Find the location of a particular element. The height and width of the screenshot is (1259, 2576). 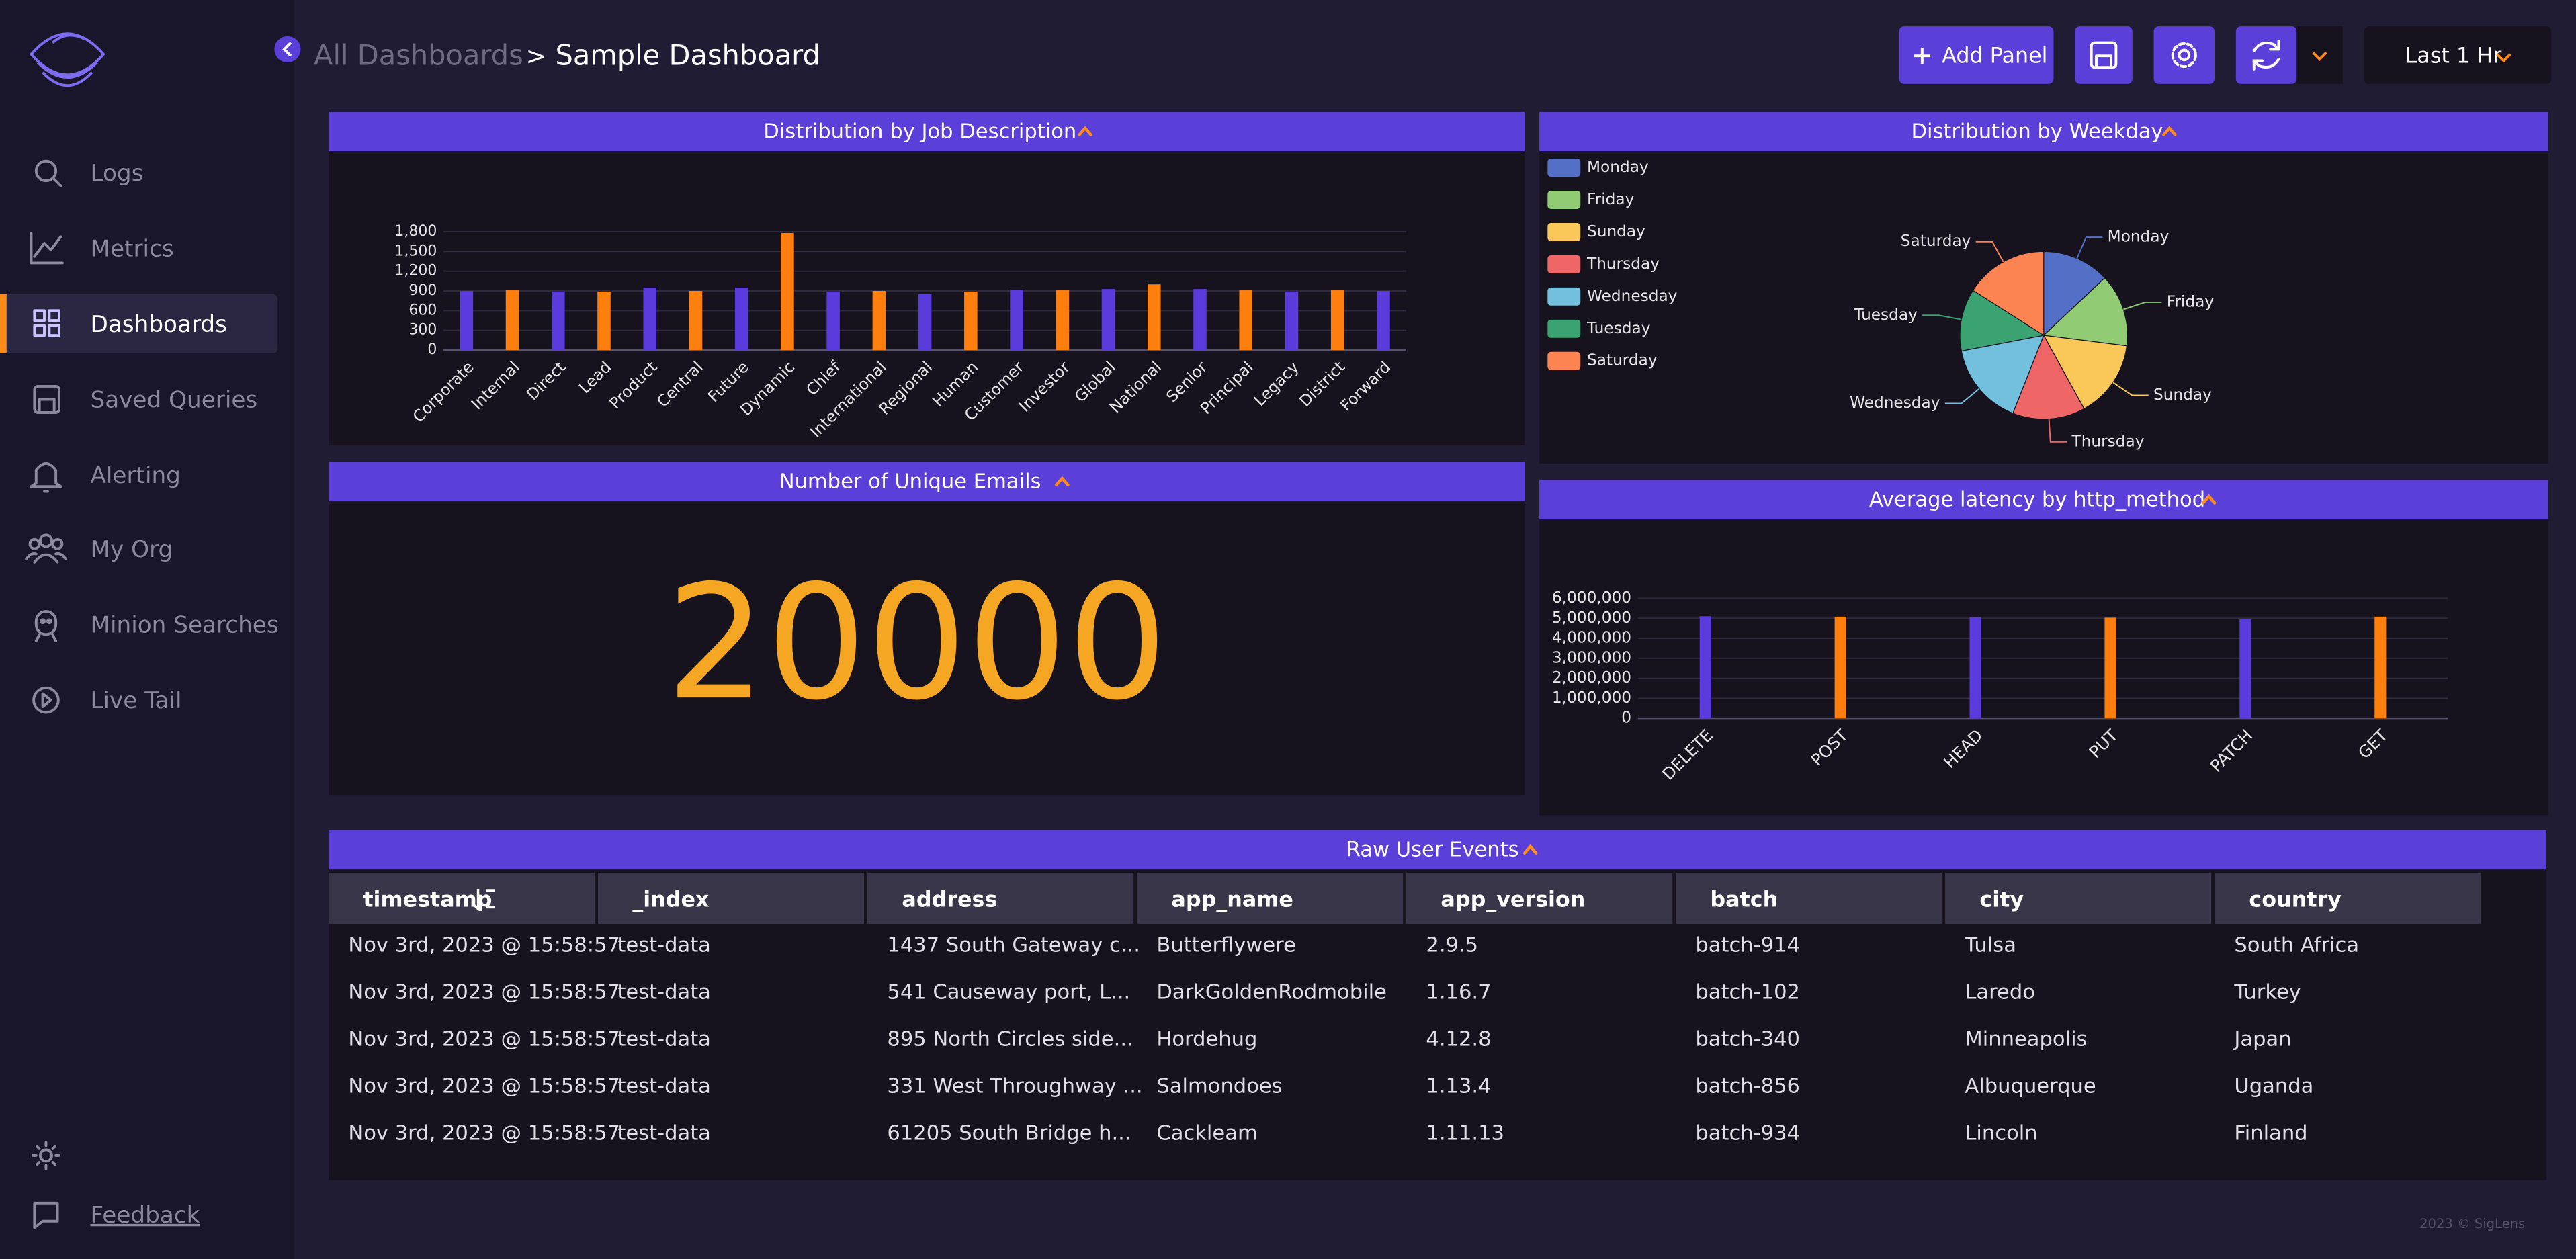

legend-label: Friday is located at coordinates (1611, 199).